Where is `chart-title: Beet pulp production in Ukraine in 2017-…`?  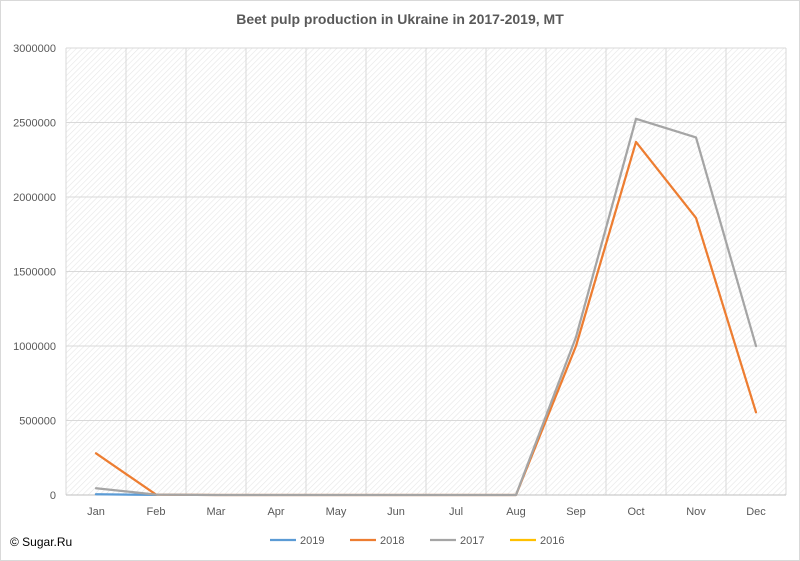 chart-title: Beet pulp production in Ukraine in 2017-… is located at coordinates (400, 19).